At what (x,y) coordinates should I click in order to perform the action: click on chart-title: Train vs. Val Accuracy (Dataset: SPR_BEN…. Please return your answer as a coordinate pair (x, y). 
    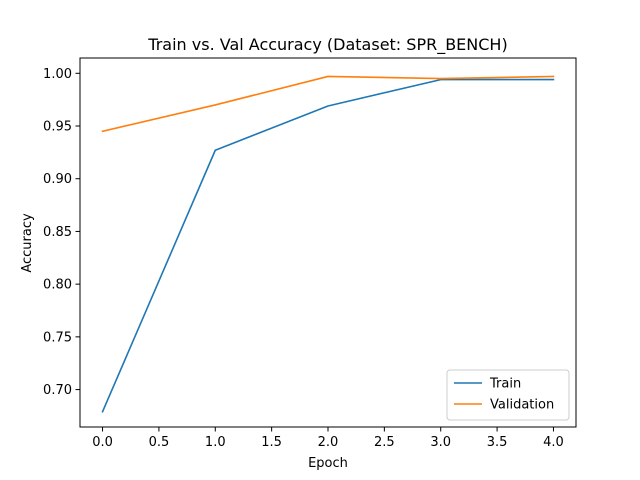
    Looking at the image, I should click on (327, 45).